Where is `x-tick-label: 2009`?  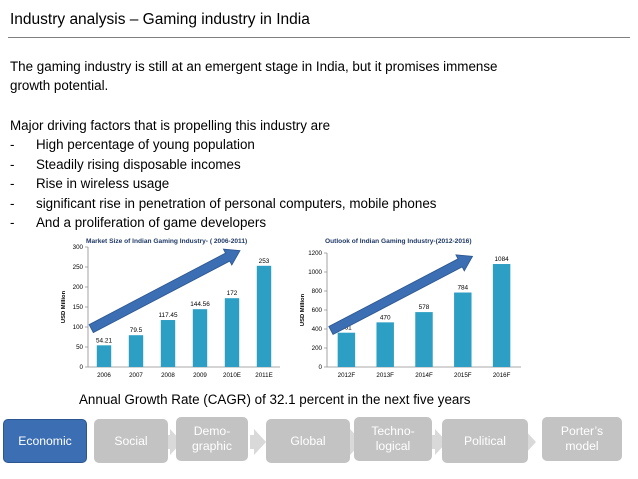
x-tick-label: 2009 is located at coordinates (200, 375).